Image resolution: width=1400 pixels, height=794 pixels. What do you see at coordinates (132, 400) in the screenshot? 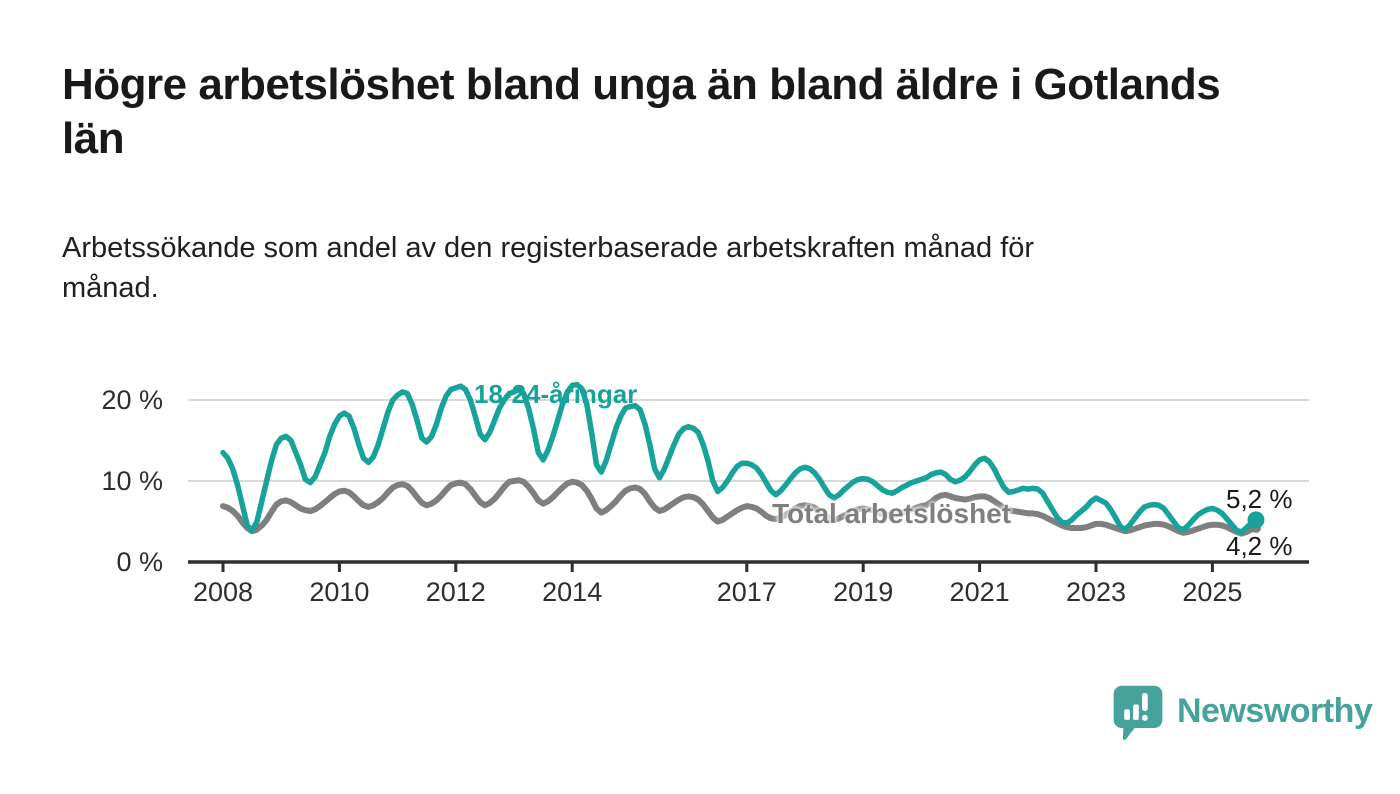
I see `y-axis-label: 20 %` at bounding box center [132, 400].